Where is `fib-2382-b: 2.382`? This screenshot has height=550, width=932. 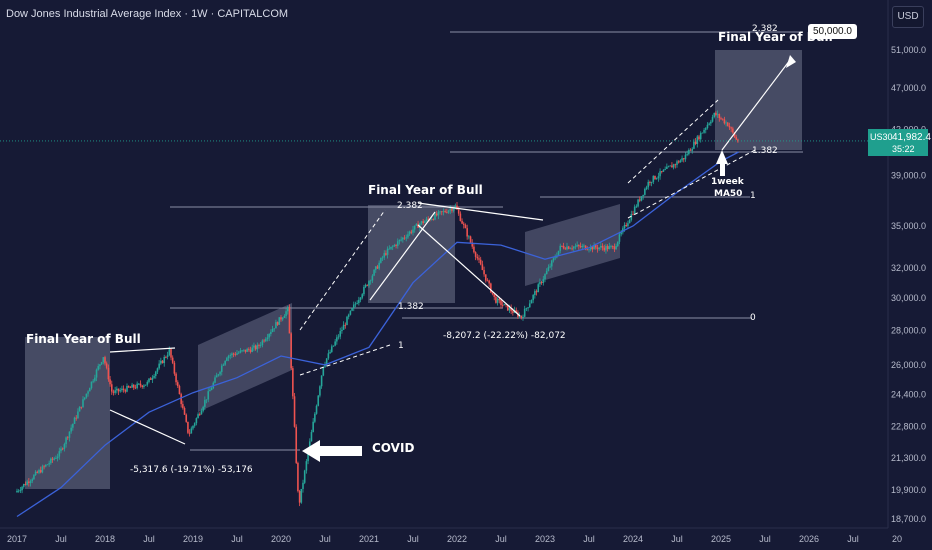 fib-2382-b: 2.382 is located at coordinates (765, 29).